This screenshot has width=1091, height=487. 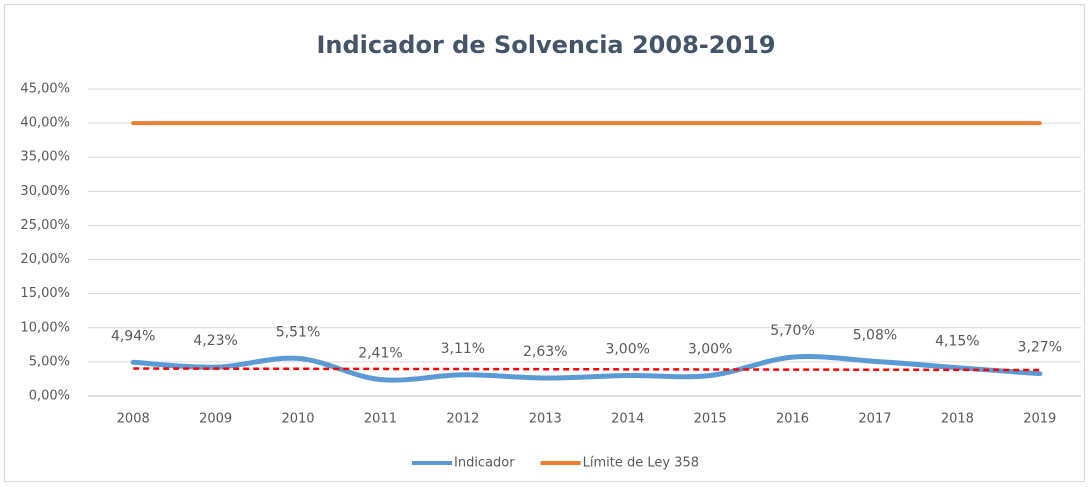 I want to click on y-tick-label: 15,00%, so click(x=45, y=293).